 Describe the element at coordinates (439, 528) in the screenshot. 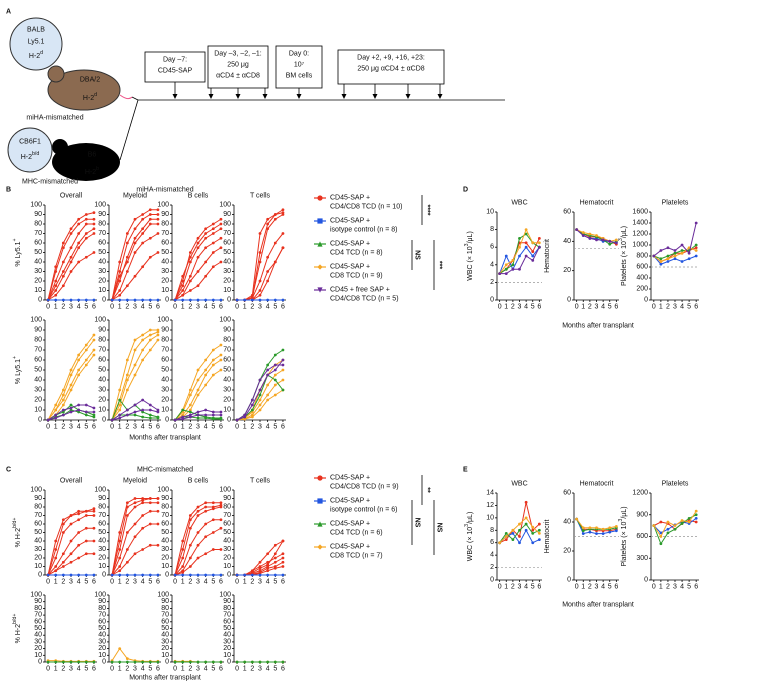

I see `significance-label: NS` at that location.